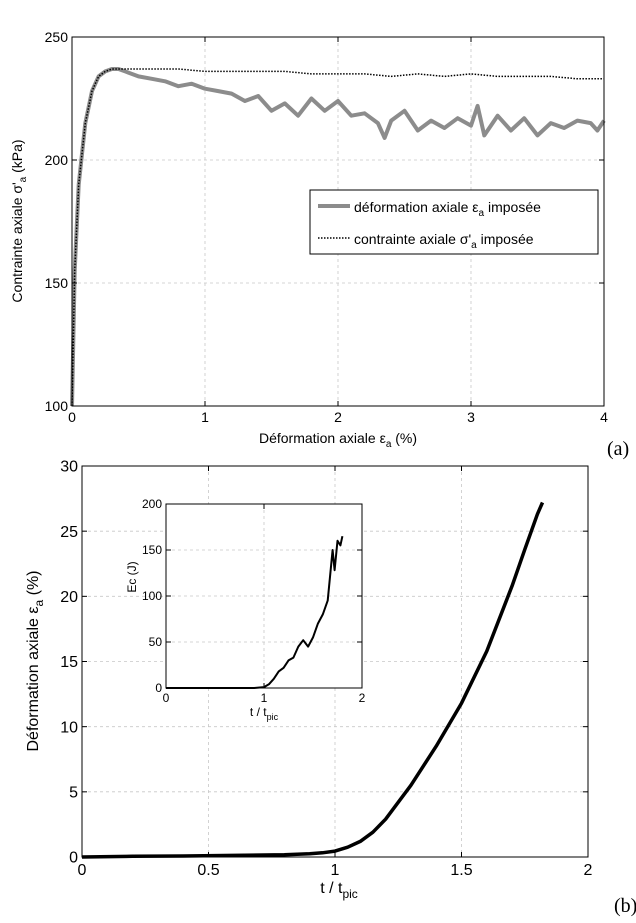 This screenshot has height=923, width=636. Describe the element at coordinates (339, 890) in the screenshot. I see `panel-b-xlabel: t / tpic` at that location.